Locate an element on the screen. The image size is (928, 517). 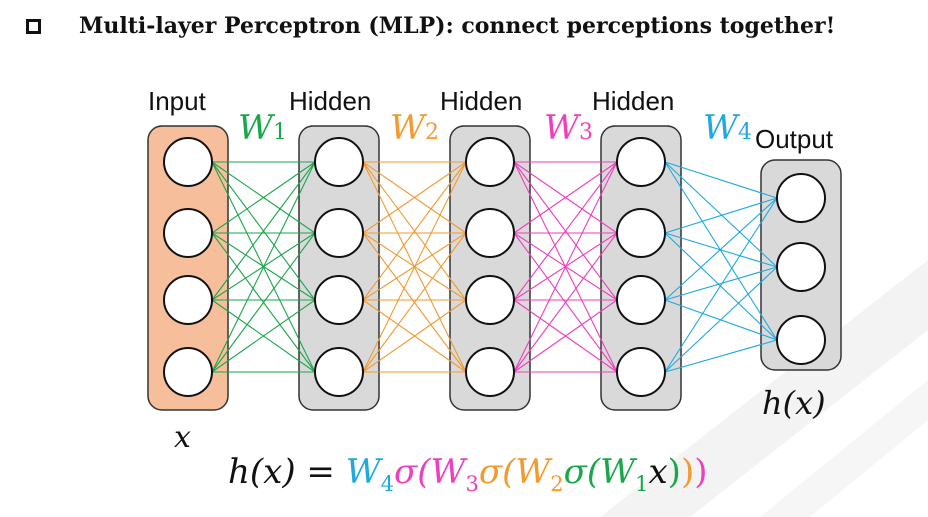
weight-label-w1: W1 is located at coordinates (262, 128).